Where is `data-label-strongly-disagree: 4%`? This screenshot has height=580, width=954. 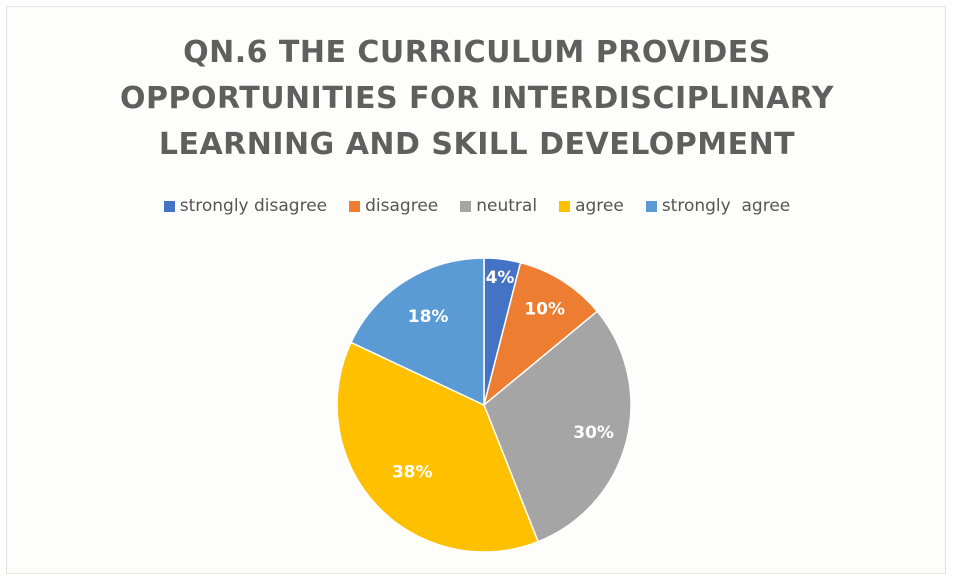 data-label-strongly-disagree: 4% is located at coordinates (500, 278).